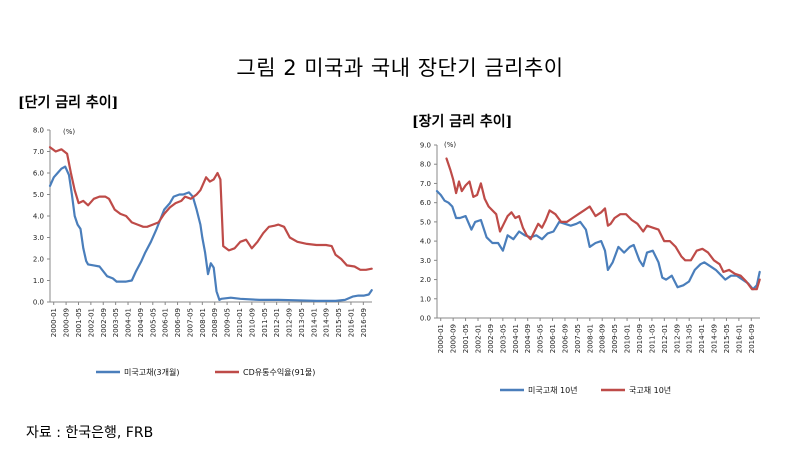 This screenshot has height=469, width=800. Describe the element at coordinates (650, 390) in the screenshot. I see `legend-label: 국고채 10년` at that location.